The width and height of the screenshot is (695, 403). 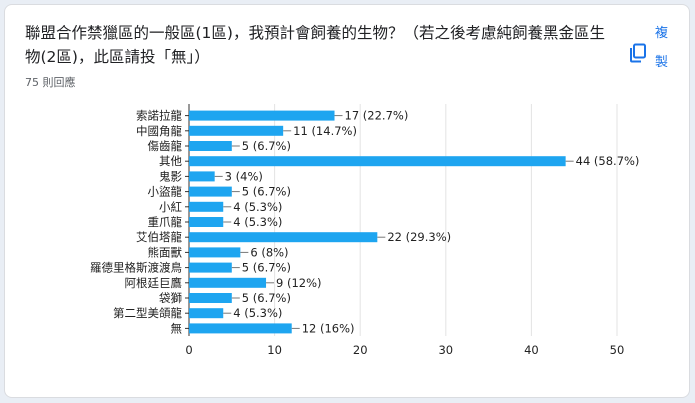 What do you see at coordinates (159, 237) in the screenshot?
I see `category-label: 艾伯塔龍` at bounding box center [159, 237].